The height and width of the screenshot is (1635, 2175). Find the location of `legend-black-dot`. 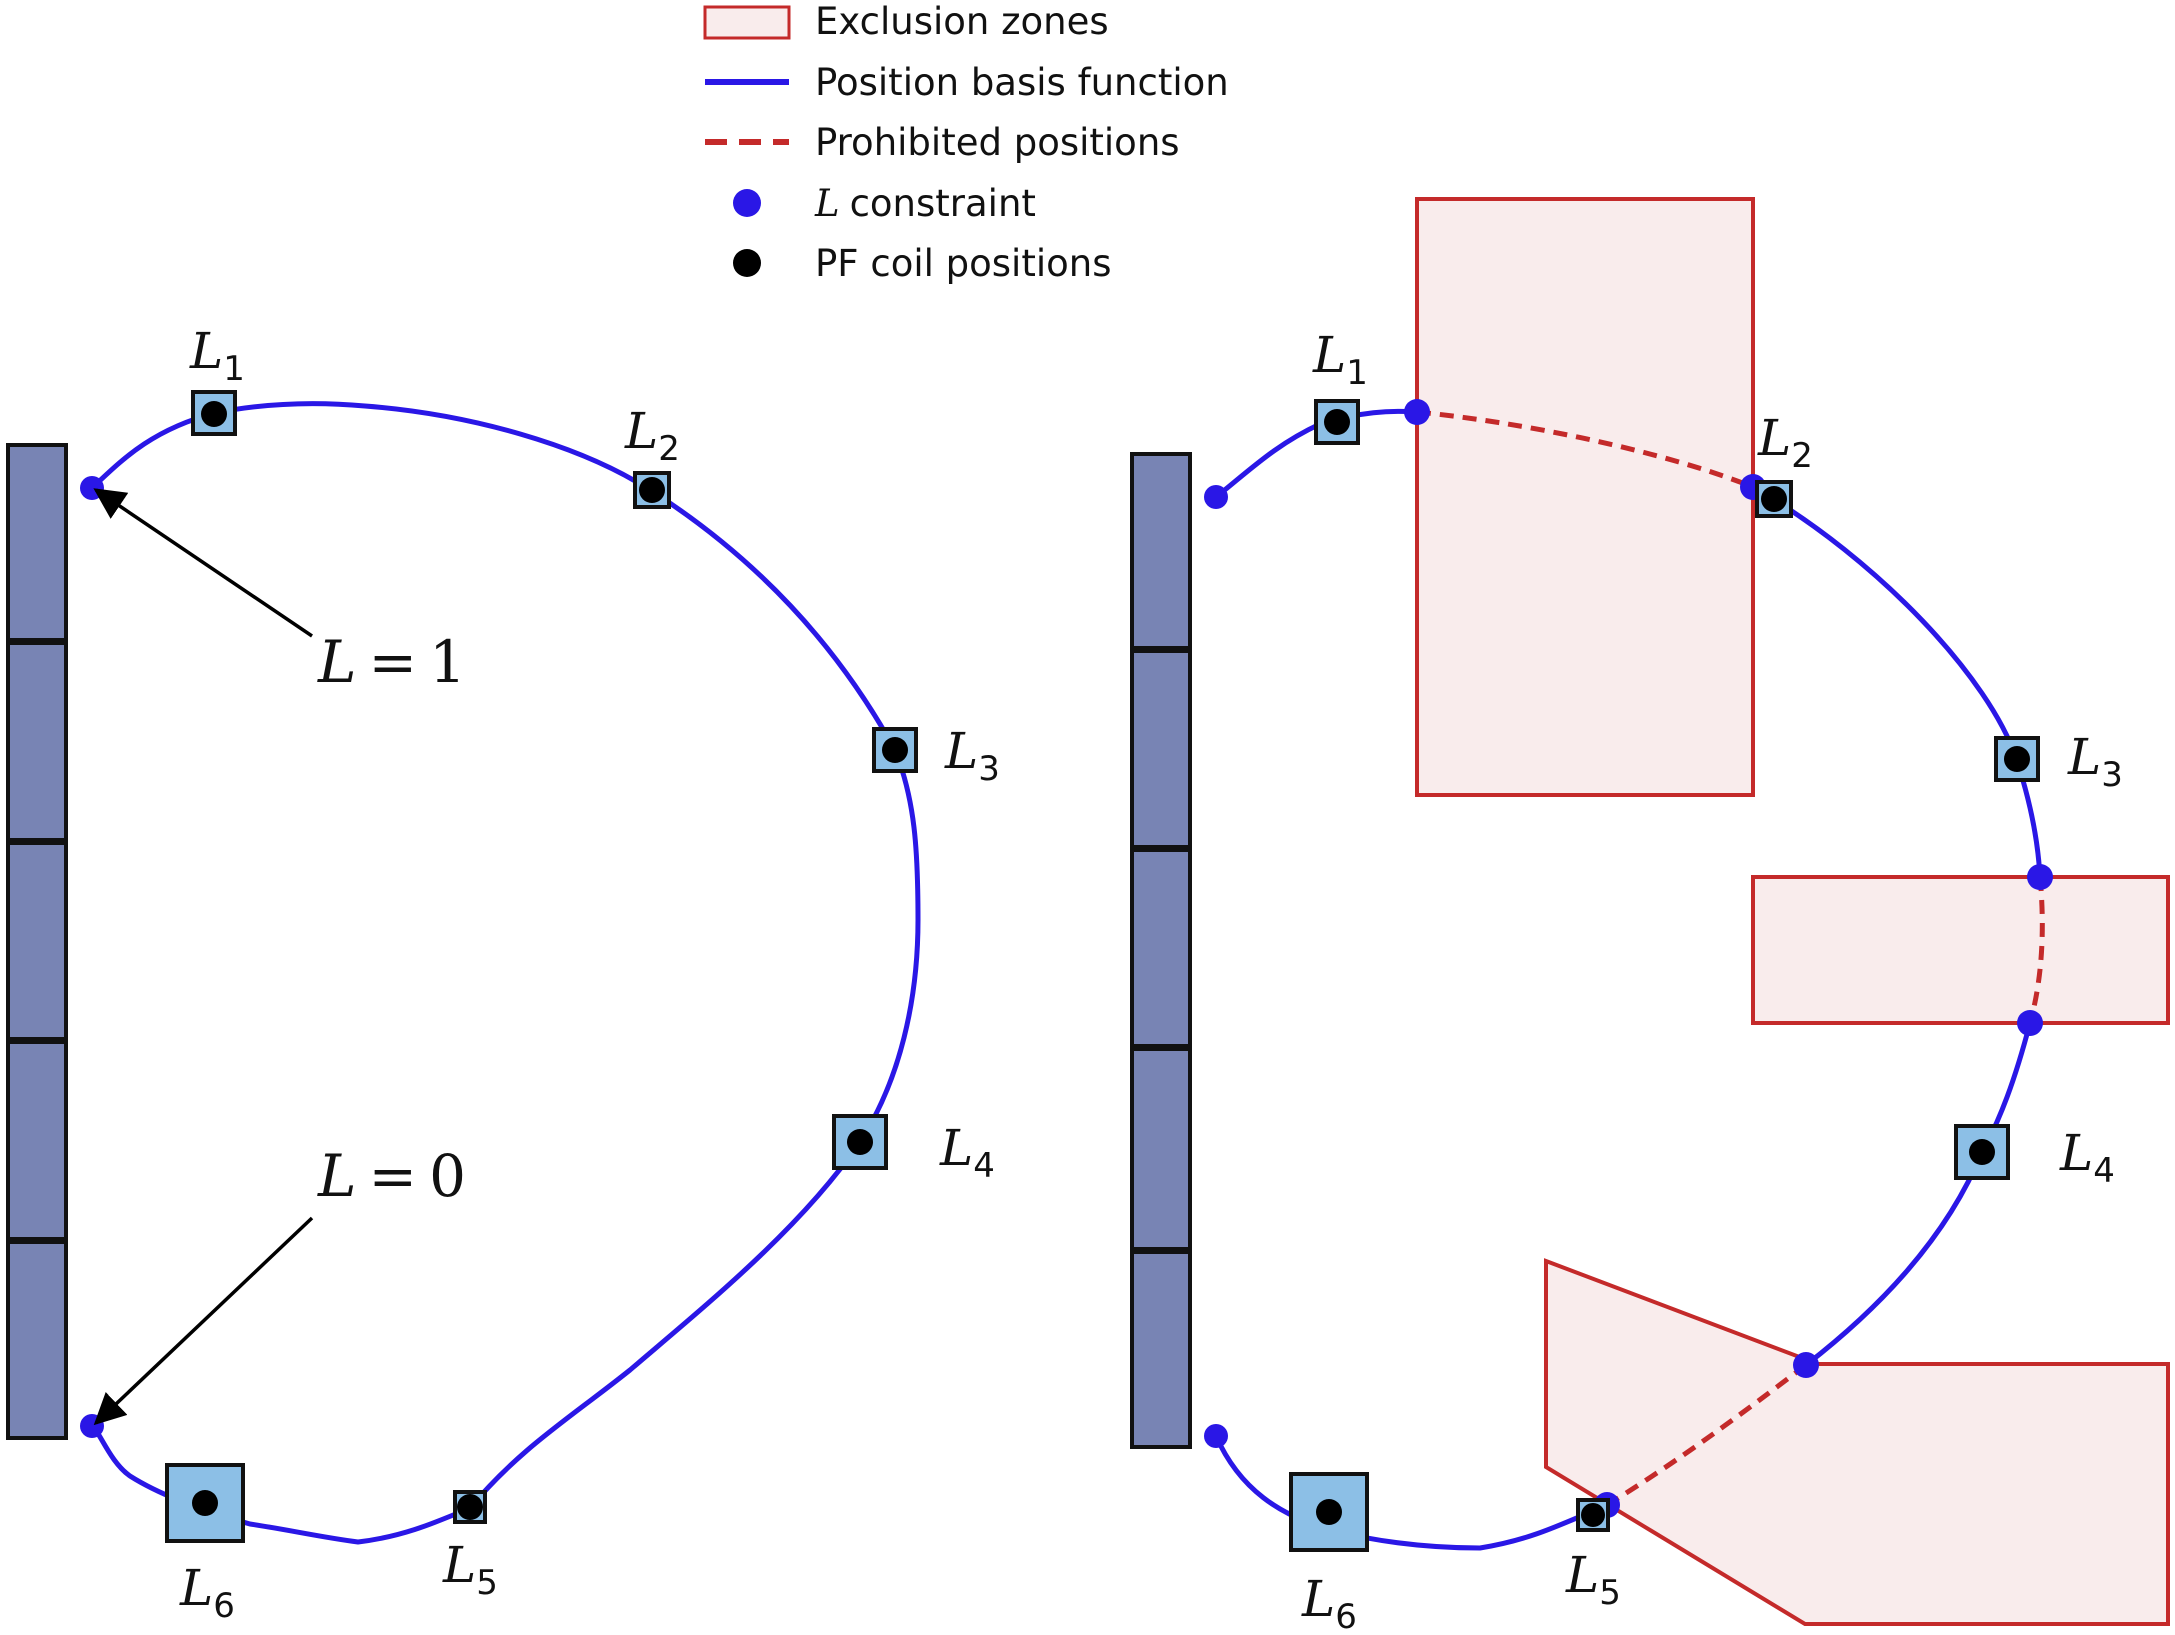

legend-black-dot is located at coordinates (747, 263).